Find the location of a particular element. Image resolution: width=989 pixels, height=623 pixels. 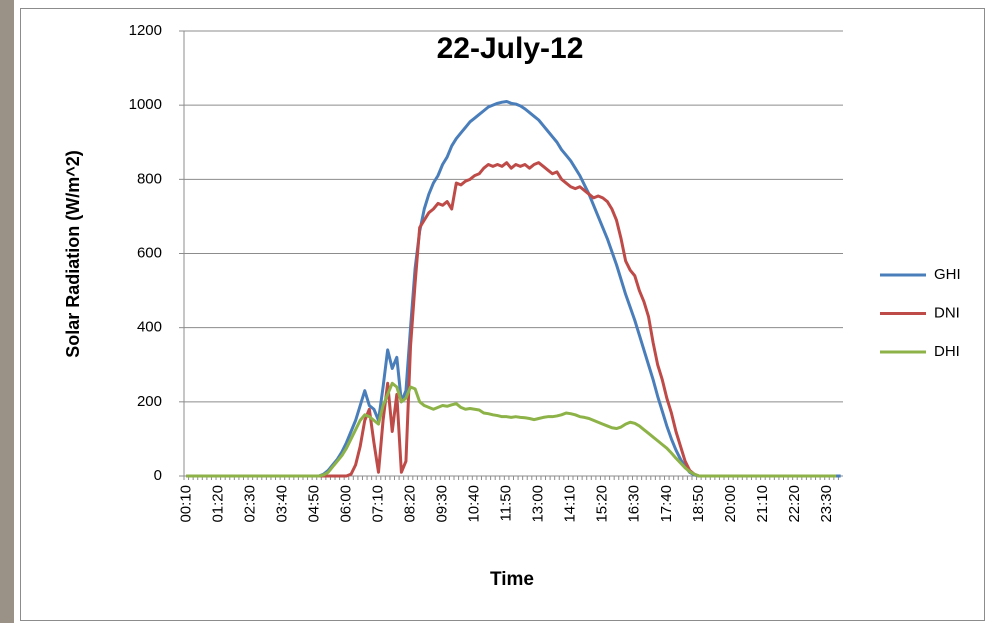

y-tick-label: 1200 is located at coordinates (145, 30).